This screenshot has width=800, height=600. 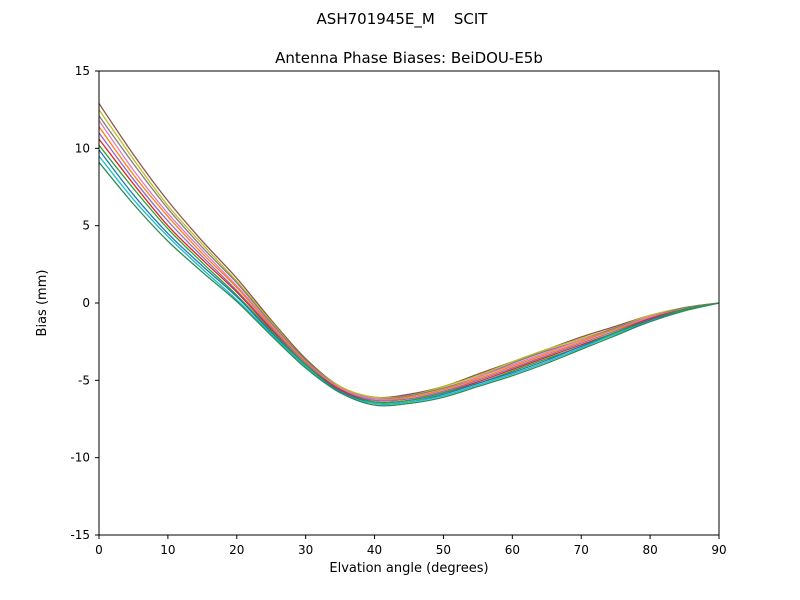 I want to click on x-tick-label: 50, so click(x=443, y=550).